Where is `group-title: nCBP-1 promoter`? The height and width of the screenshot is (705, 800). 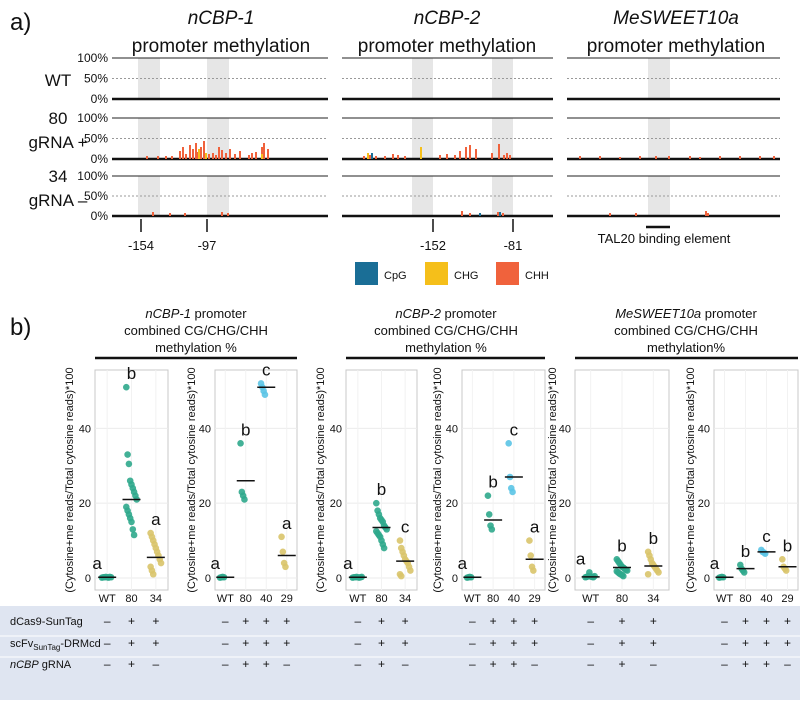 group-title: nCBP-1 promoter is located at coordinates (196, 313).